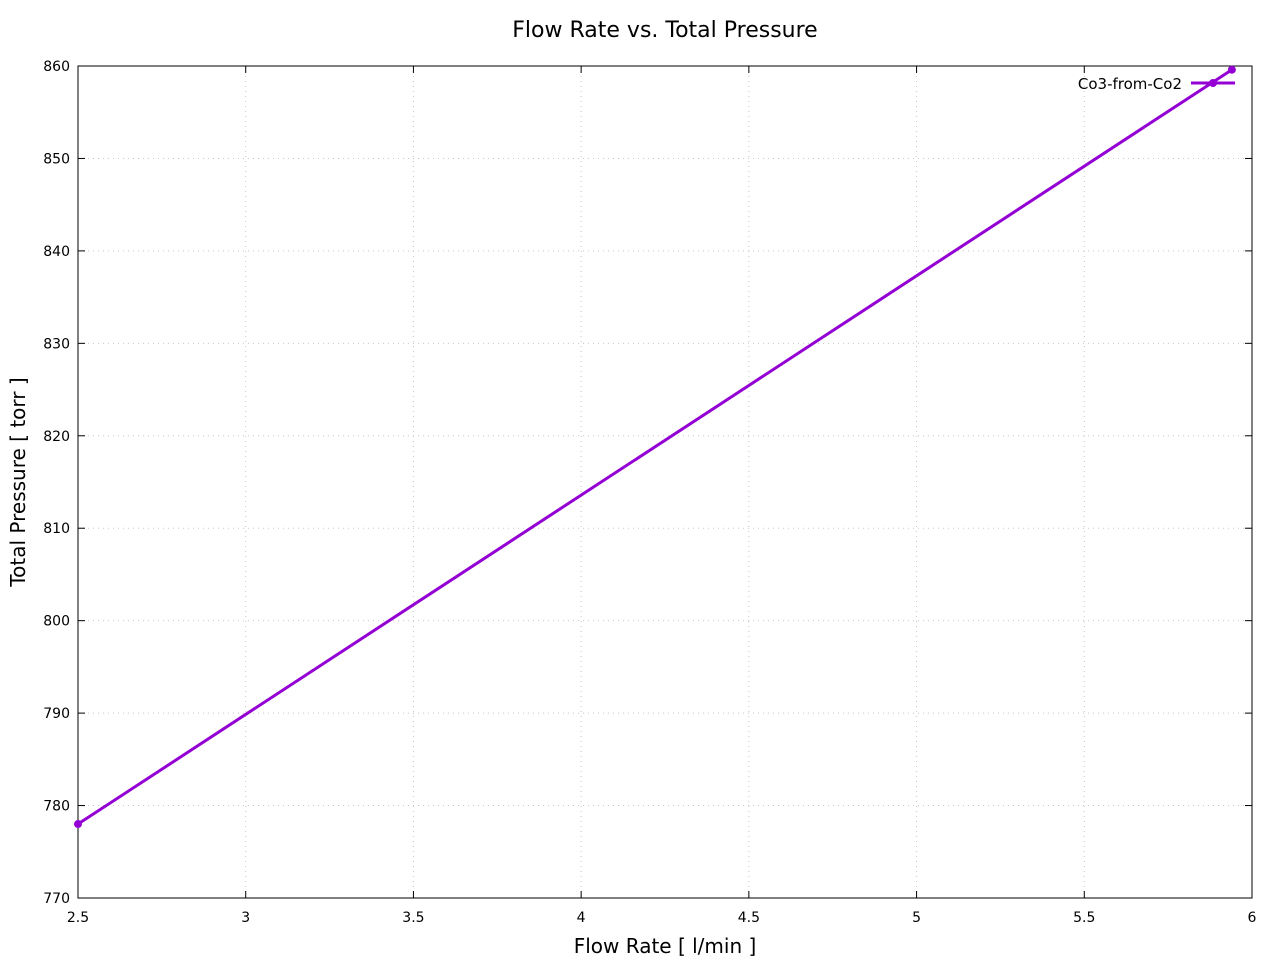 The width and height of the screenshot is (1280, 960). I want to click on x-tick-label: 3.5, so click(413, 918).